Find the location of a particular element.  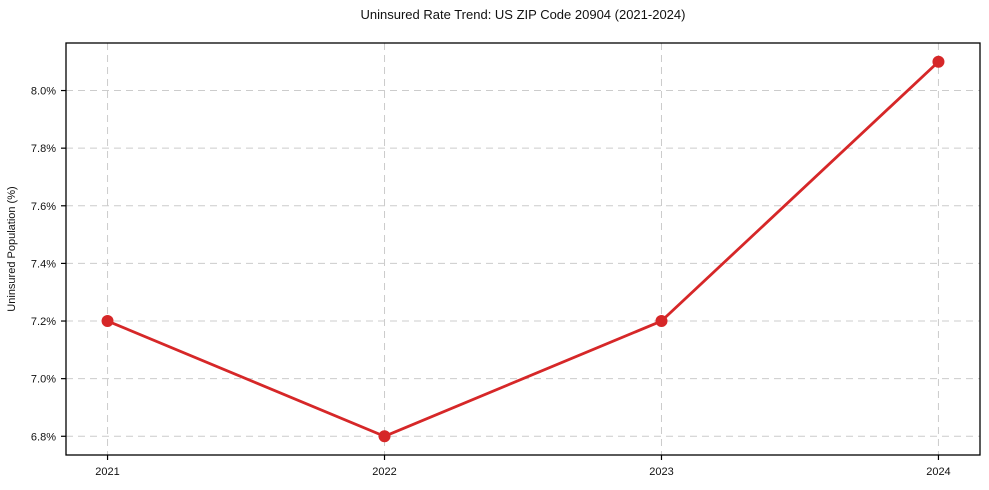

x-tick-label: 2023 is located at coordinates (661, 472).